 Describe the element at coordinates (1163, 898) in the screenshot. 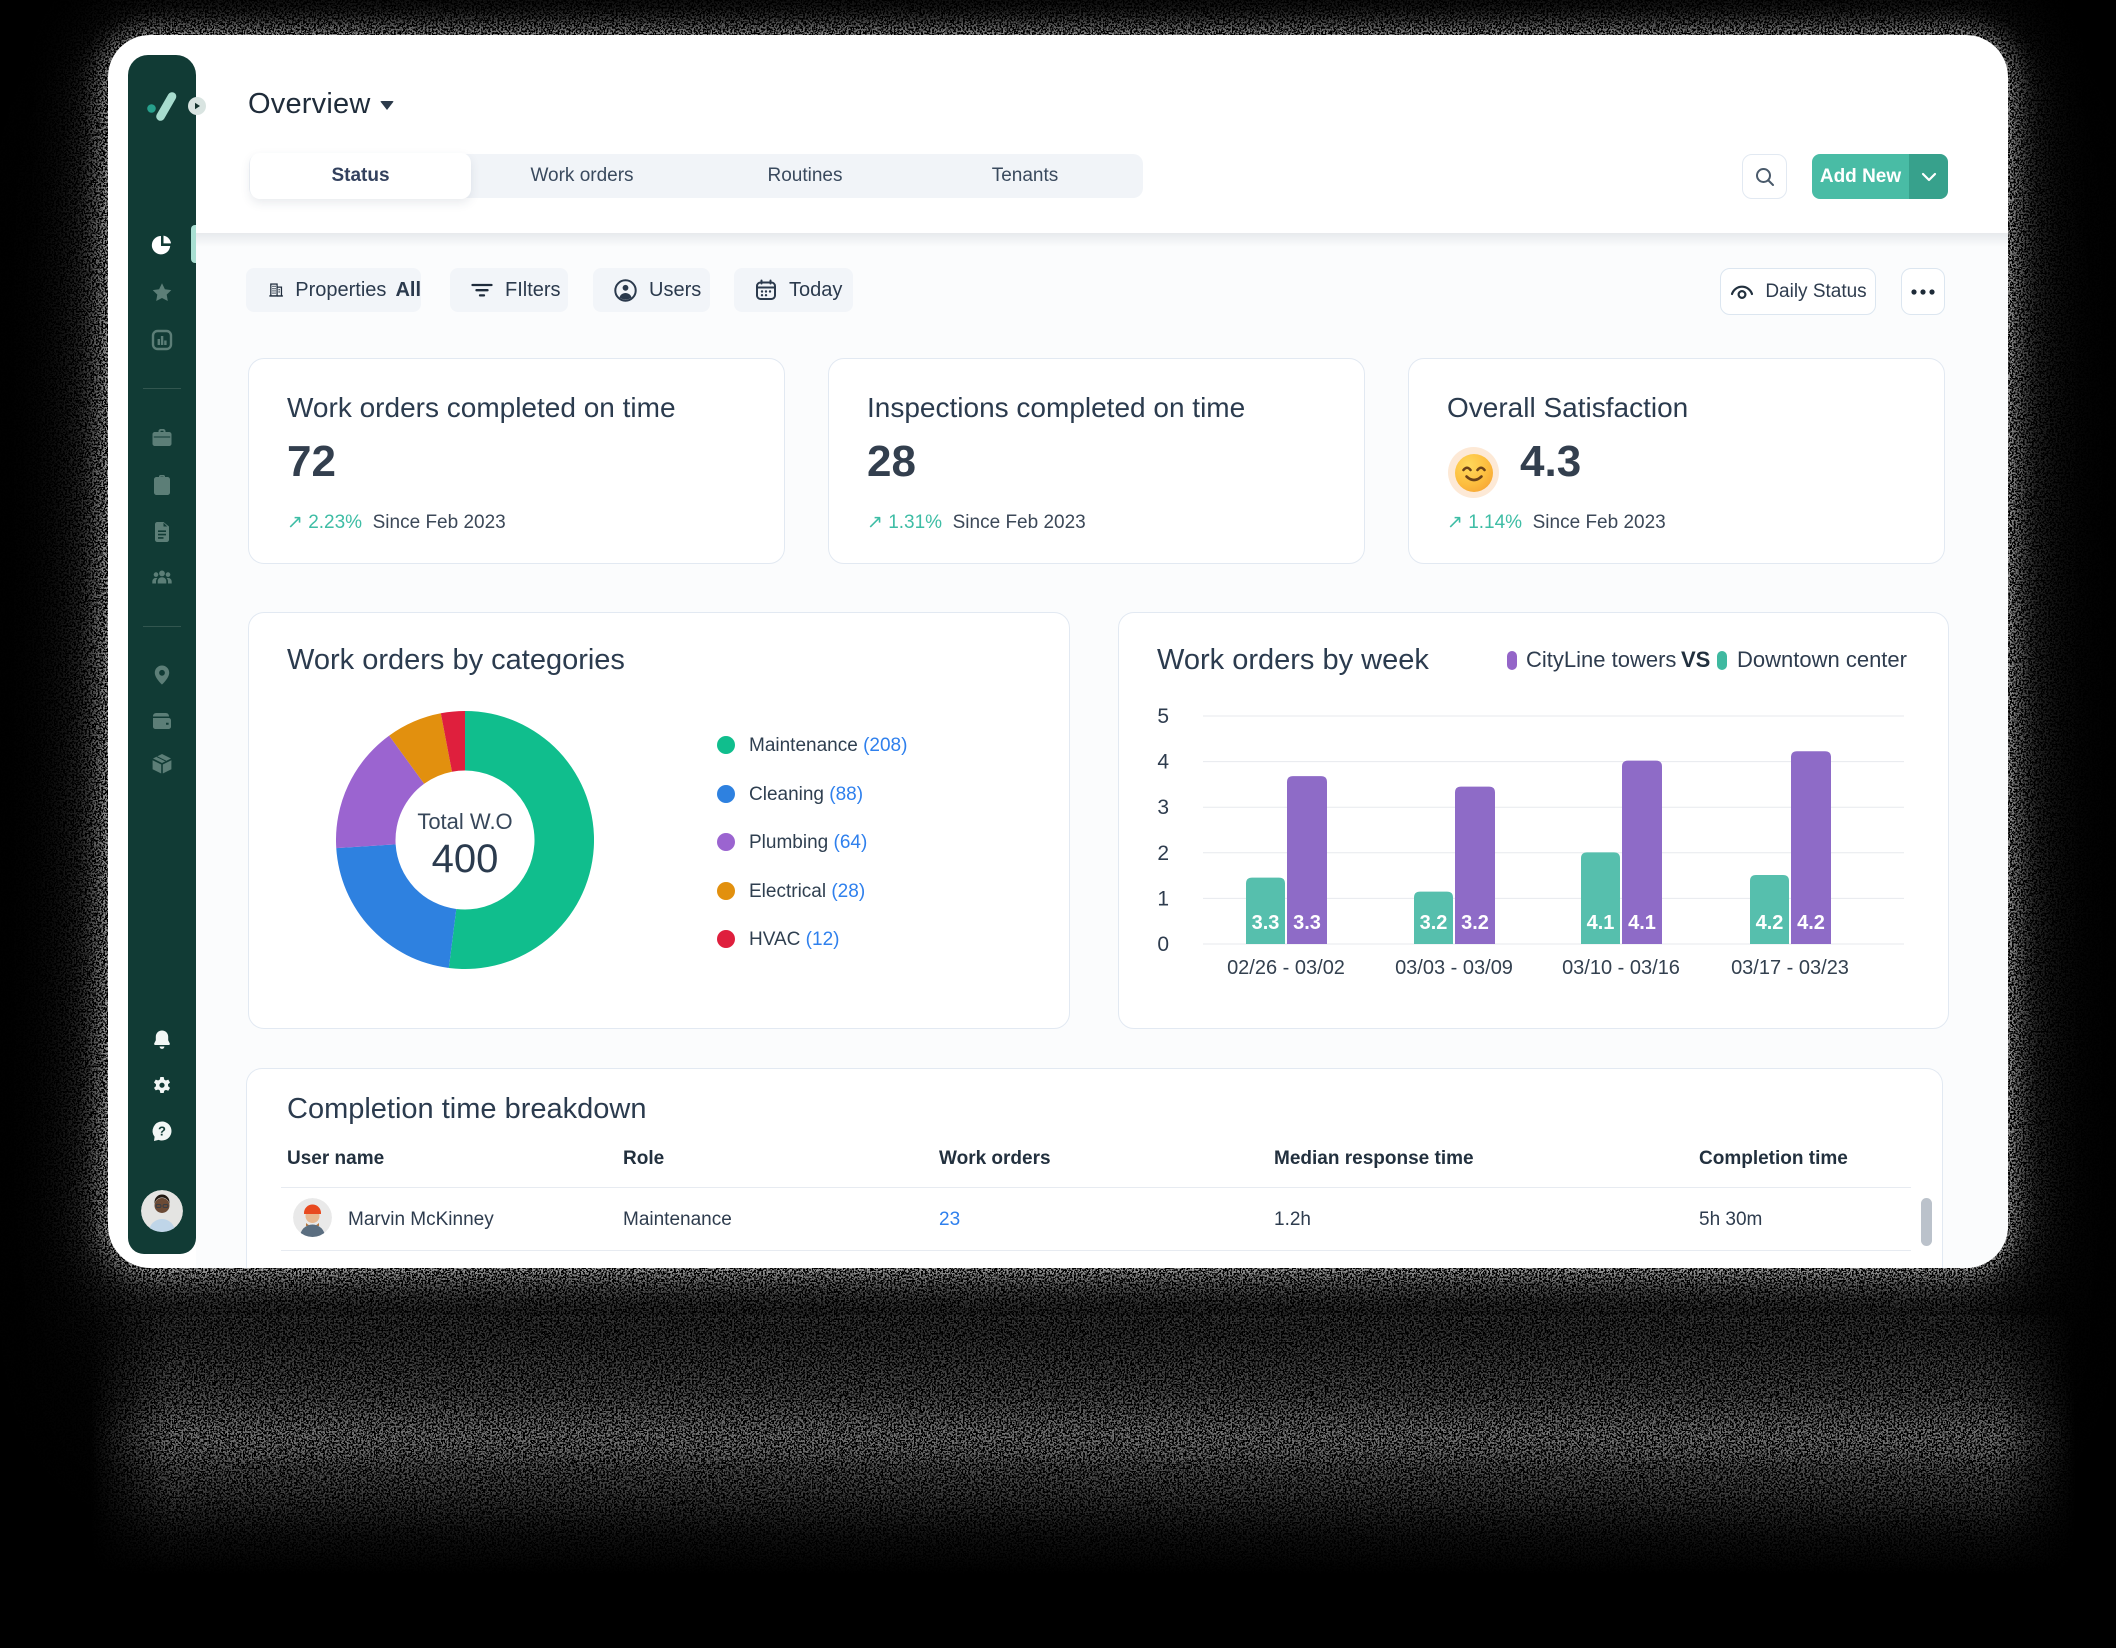

I see `svg-text: 1` at that location.